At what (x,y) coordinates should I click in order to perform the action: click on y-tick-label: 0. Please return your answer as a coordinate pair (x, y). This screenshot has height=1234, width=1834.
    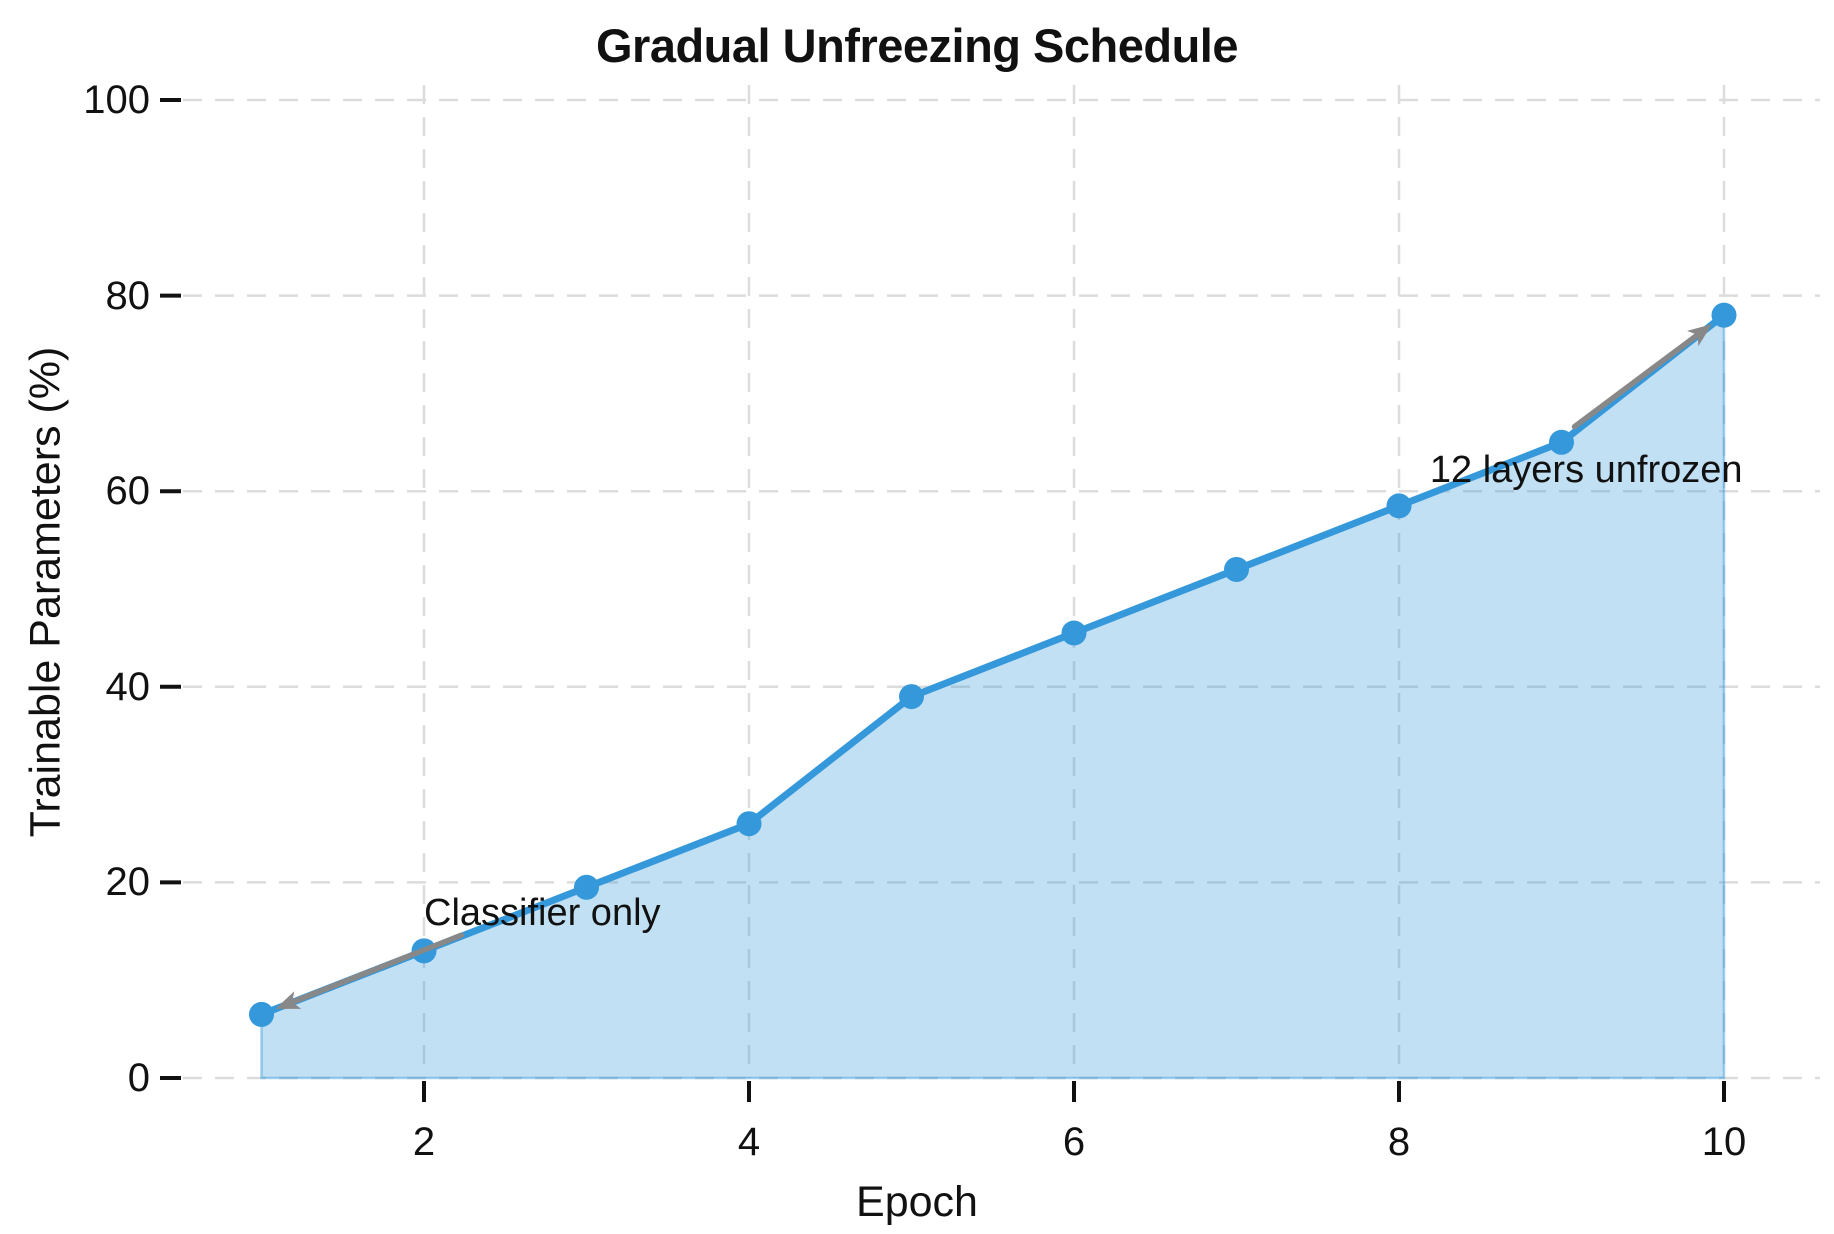
    Looking at the image, I should click on (138, 1078).